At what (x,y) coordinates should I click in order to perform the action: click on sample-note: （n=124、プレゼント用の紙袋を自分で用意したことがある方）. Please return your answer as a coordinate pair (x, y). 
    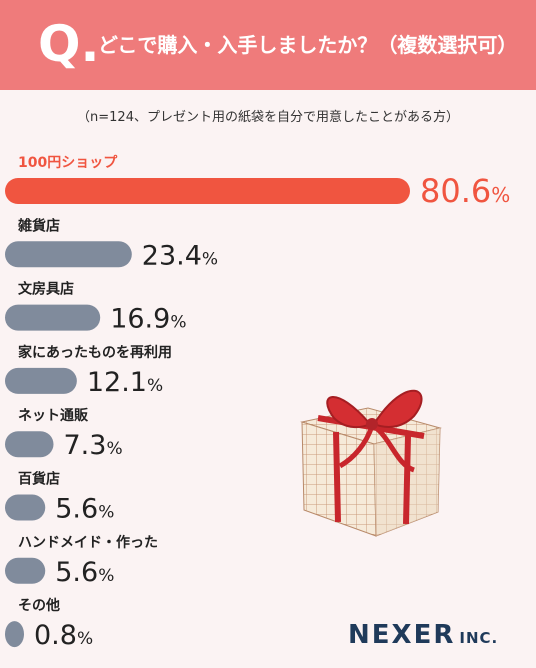
    Looking at the image, I should click on (268, 117).